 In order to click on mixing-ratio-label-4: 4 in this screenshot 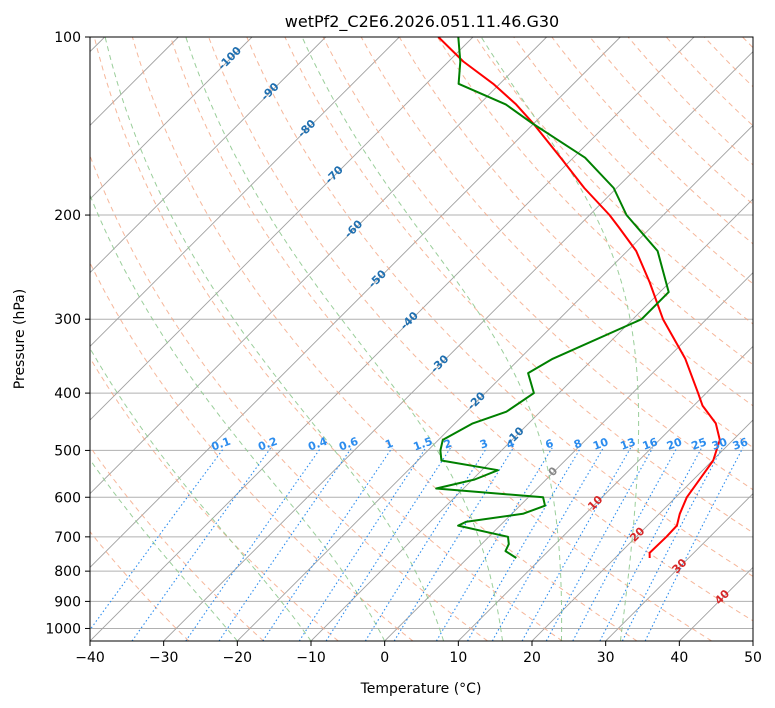, I will do `click(511, 444)`.